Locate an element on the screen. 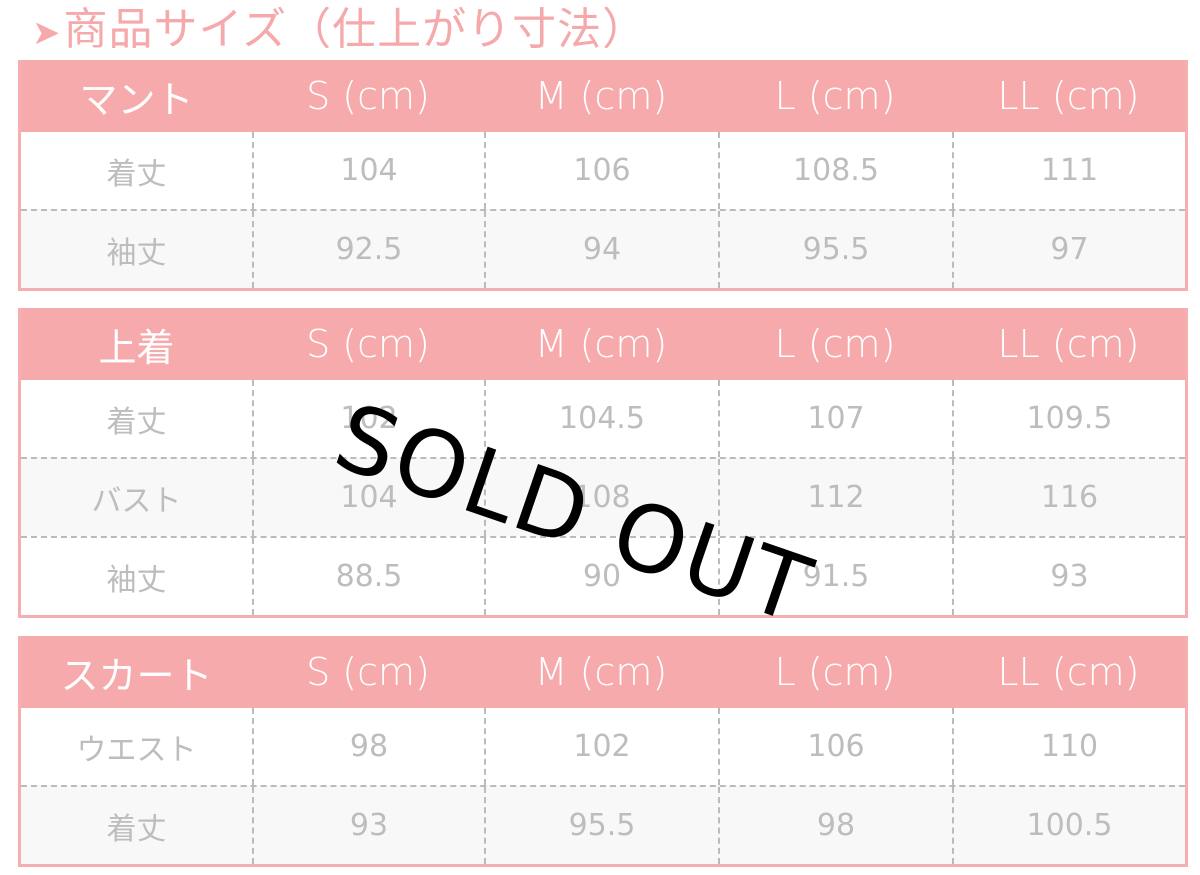 The image size is (1200, 875). table-row: バスト 104 108 112 116 is located at coordinates (603, 496).